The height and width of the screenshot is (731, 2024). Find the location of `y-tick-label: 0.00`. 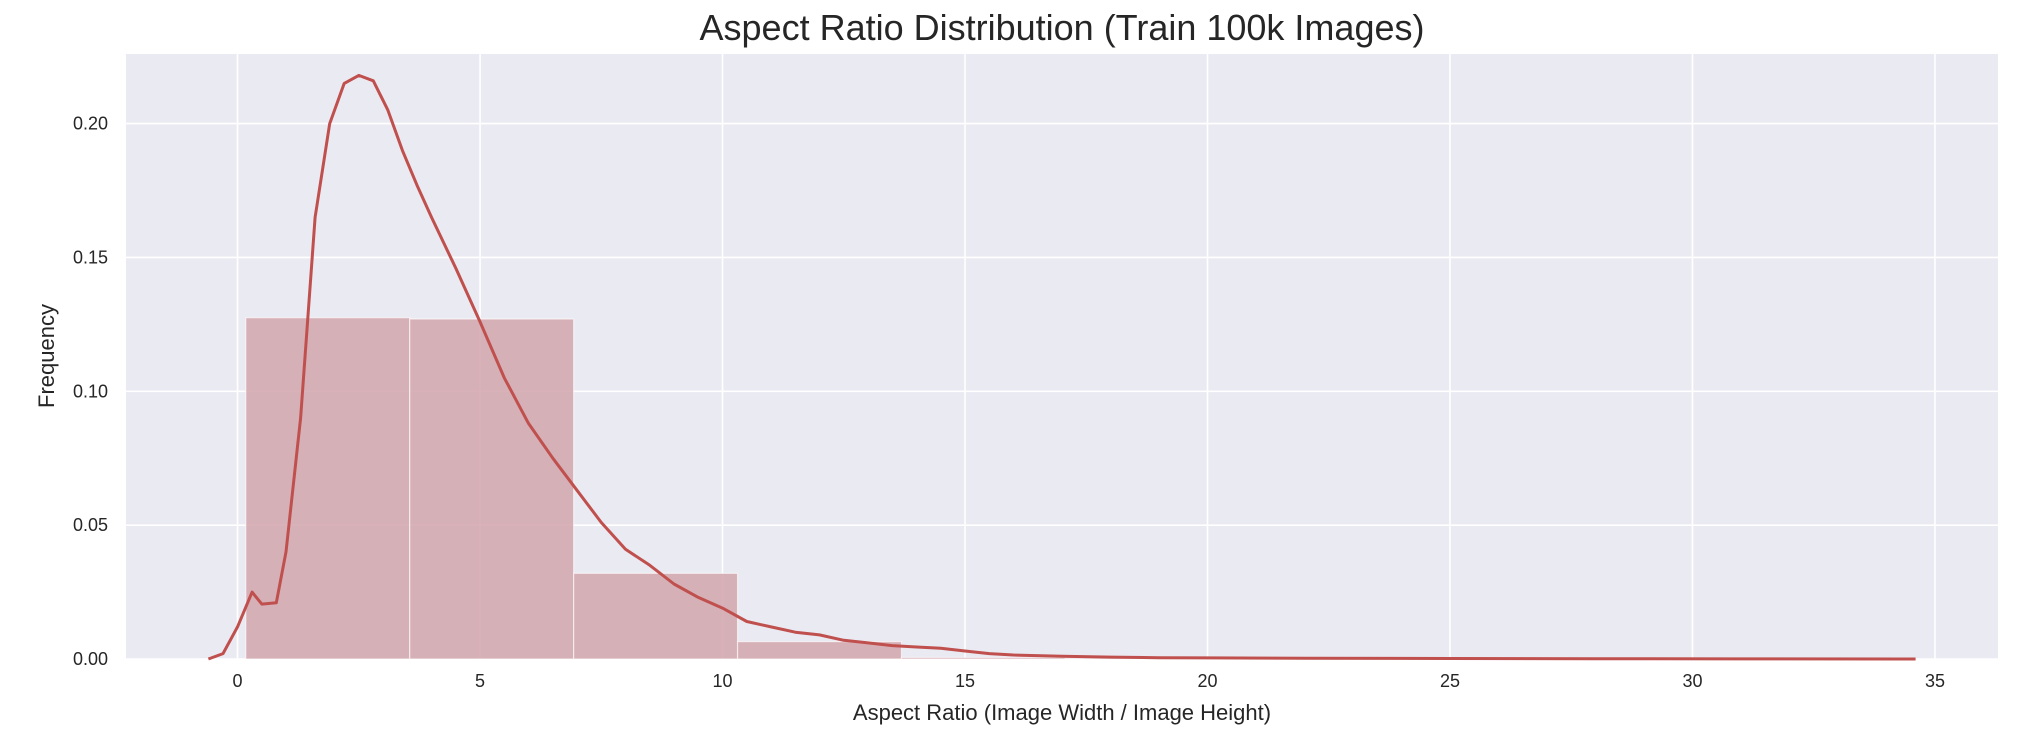

y-tick-label: 0.00 is located at coordinates (90, 659).